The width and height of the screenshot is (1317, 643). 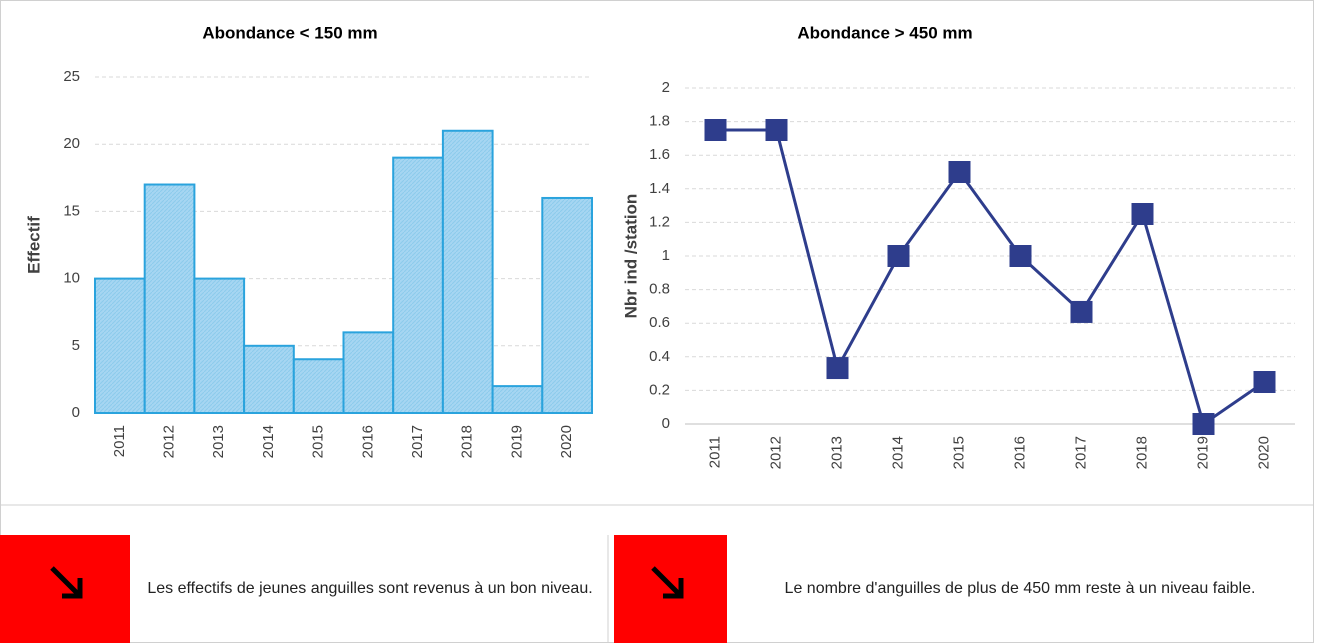 What do you see at coordinates (33, 245) in the screenshot?
I see `y-axis-label: Effectif` at bounding box center [33, 245].